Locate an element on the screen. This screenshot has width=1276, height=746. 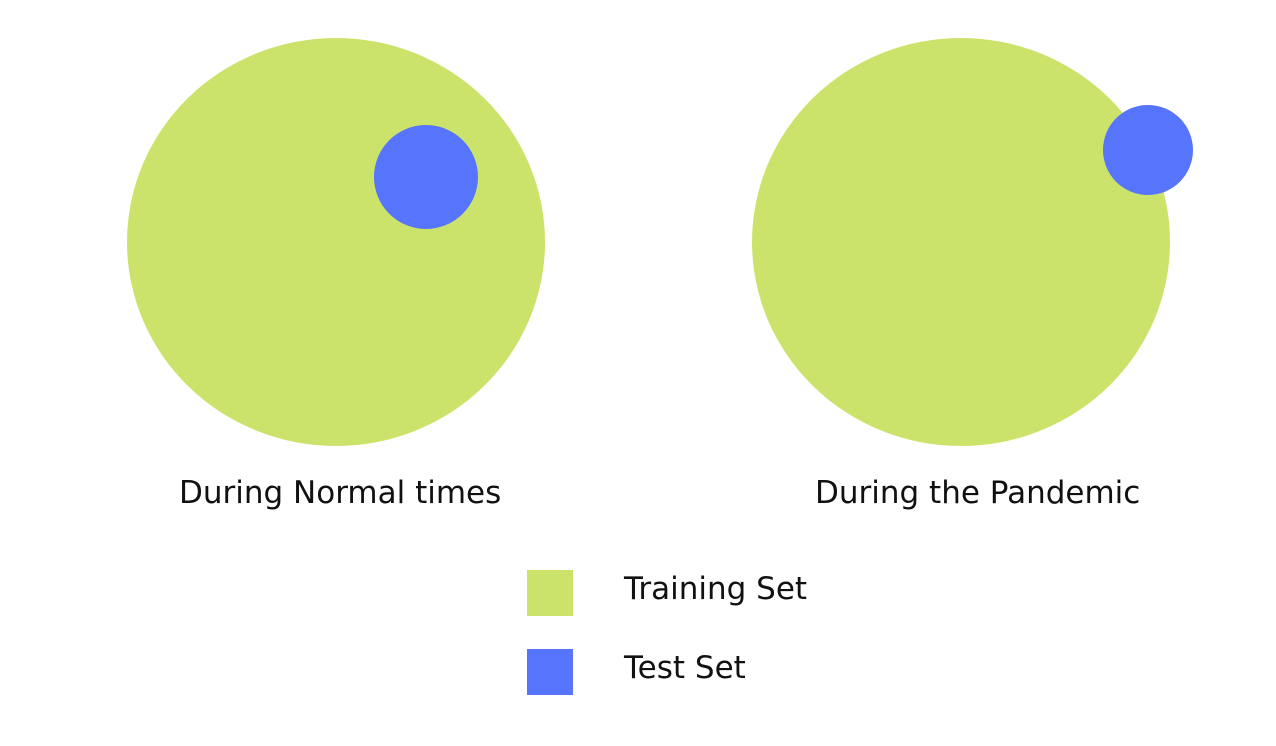
legend-label-training: Training Set is located at coordinates (716, 589).